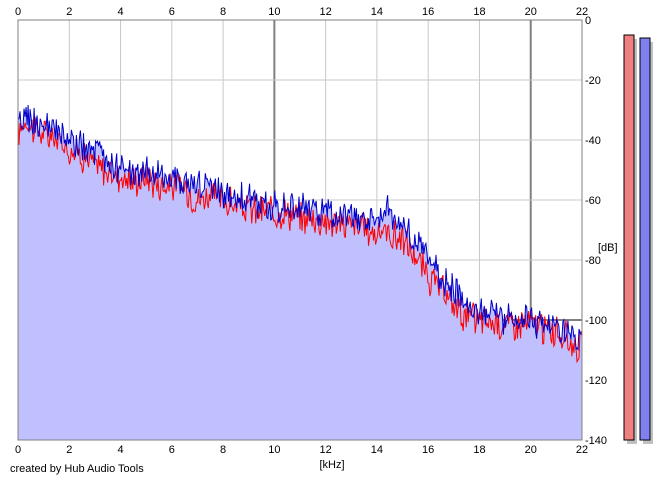 This screenshot has width=664, height=481. Describe the element at coordinates (596, 381) in the screenshot. I see `y-tick-label: -120` at that location.